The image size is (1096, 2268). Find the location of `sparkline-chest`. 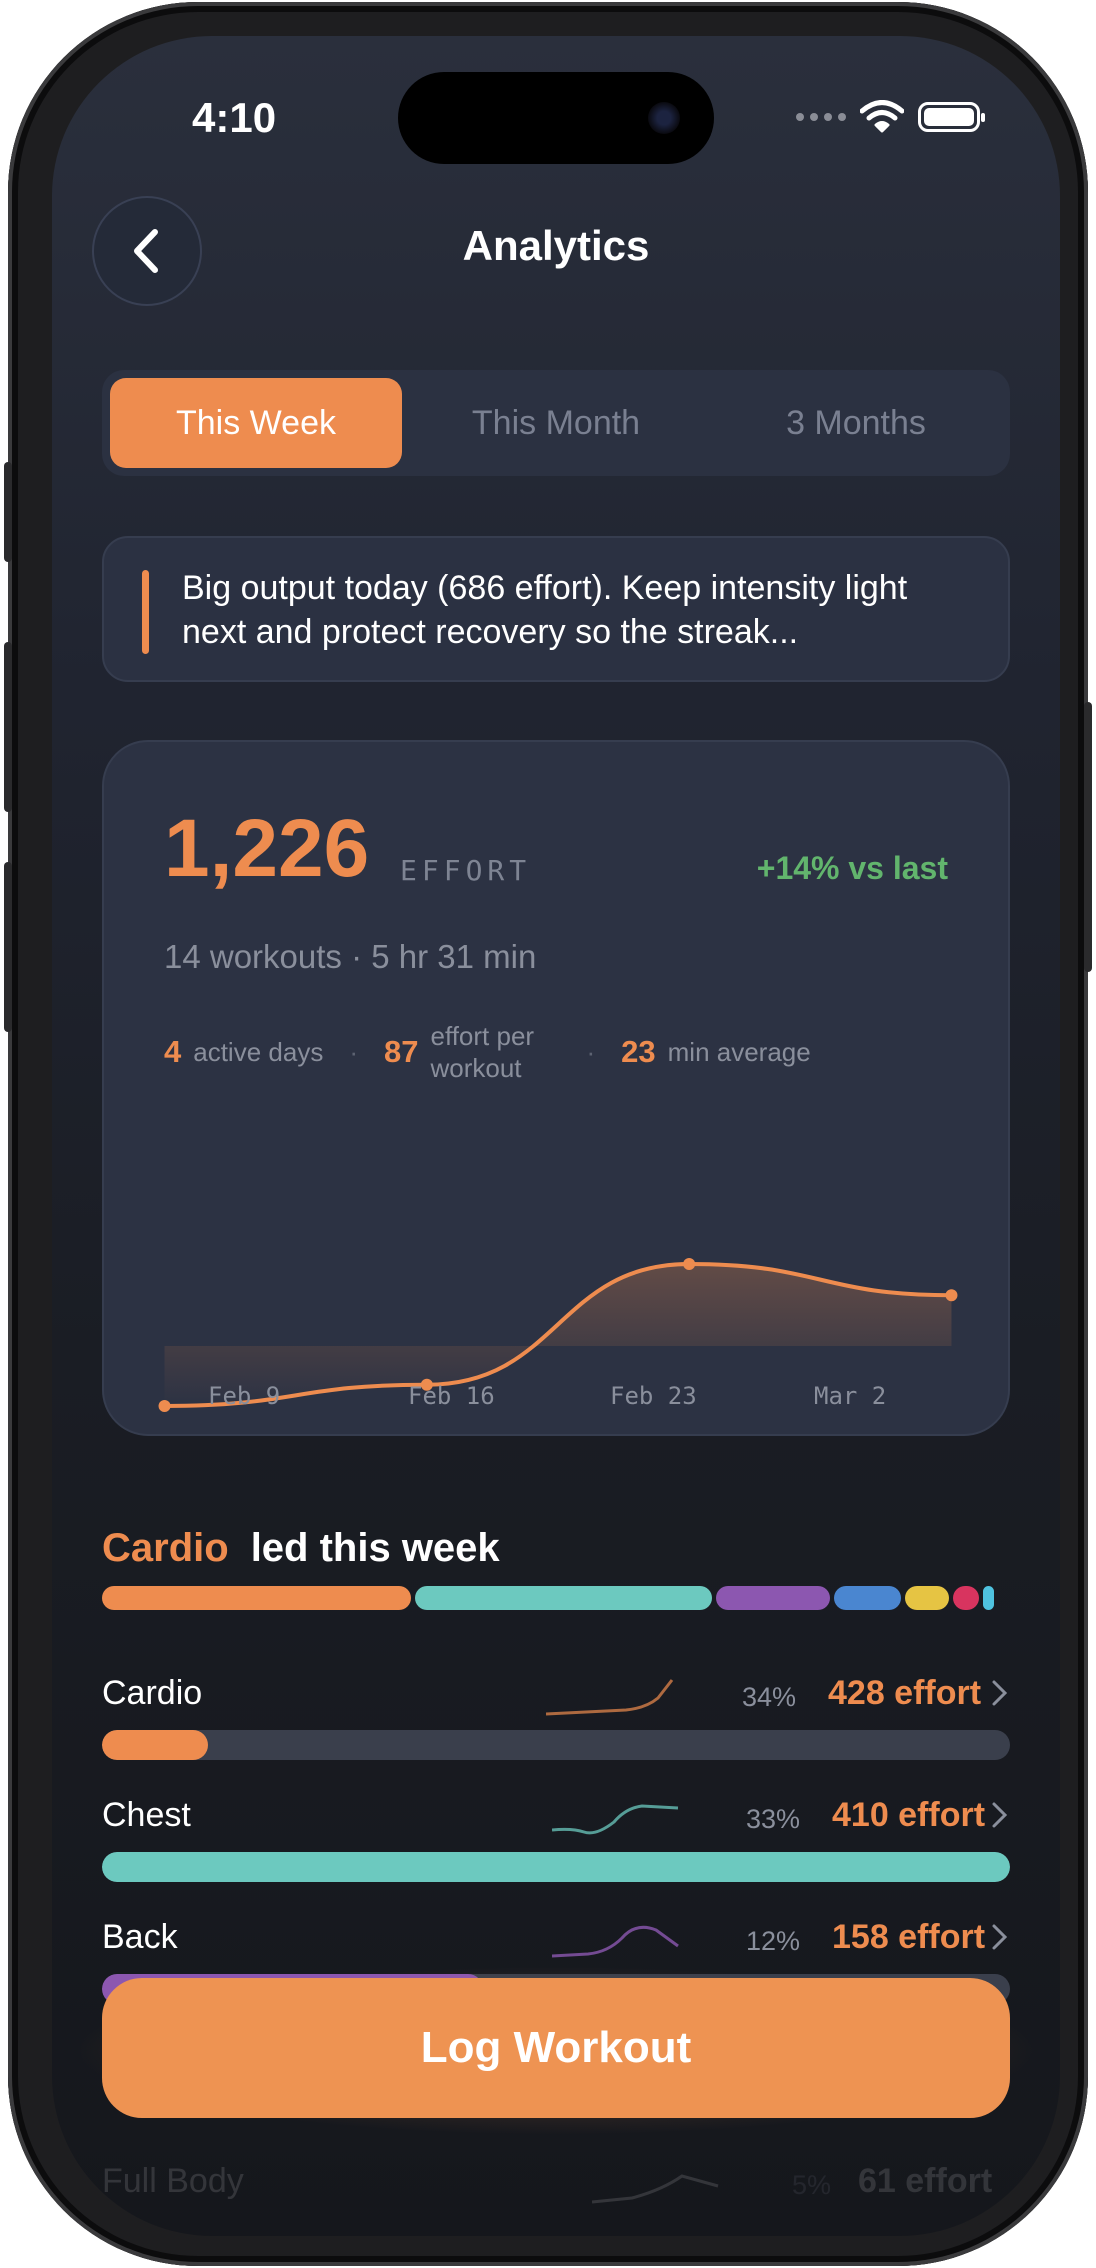

sparkline-chest is located at coordinates (615, 1819).